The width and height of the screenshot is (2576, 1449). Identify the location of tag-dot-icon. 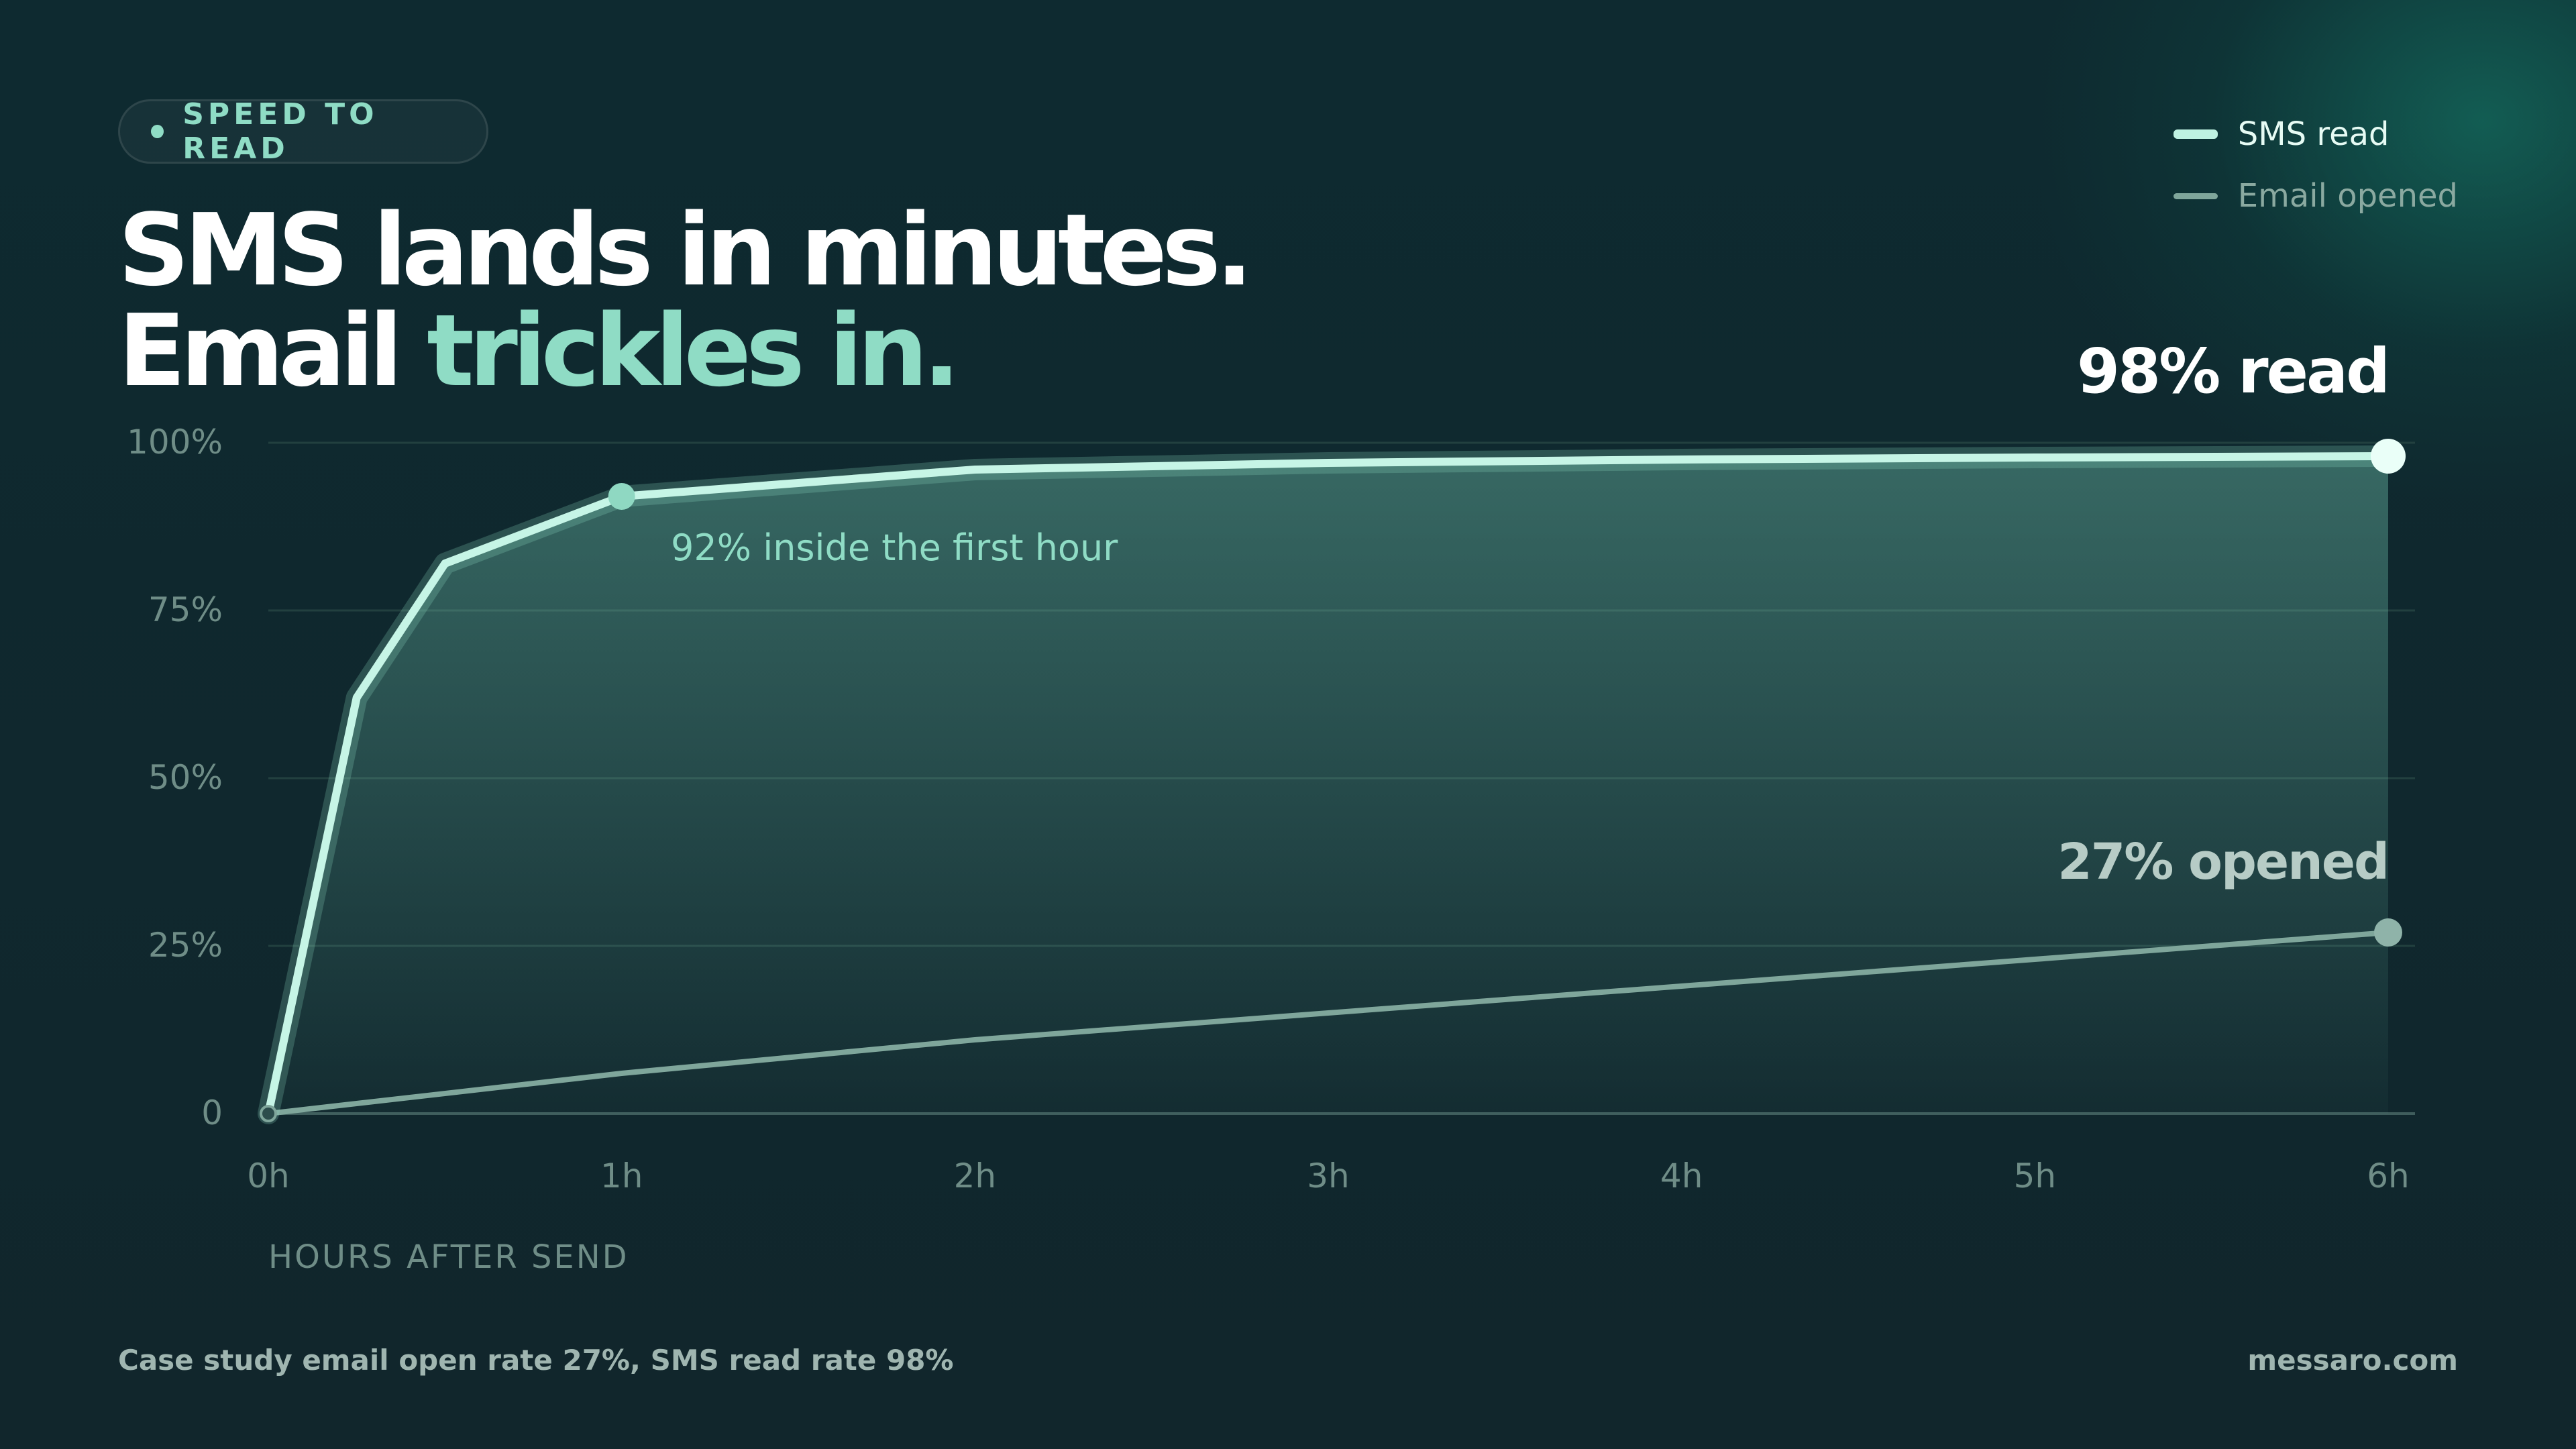
(157, 131).